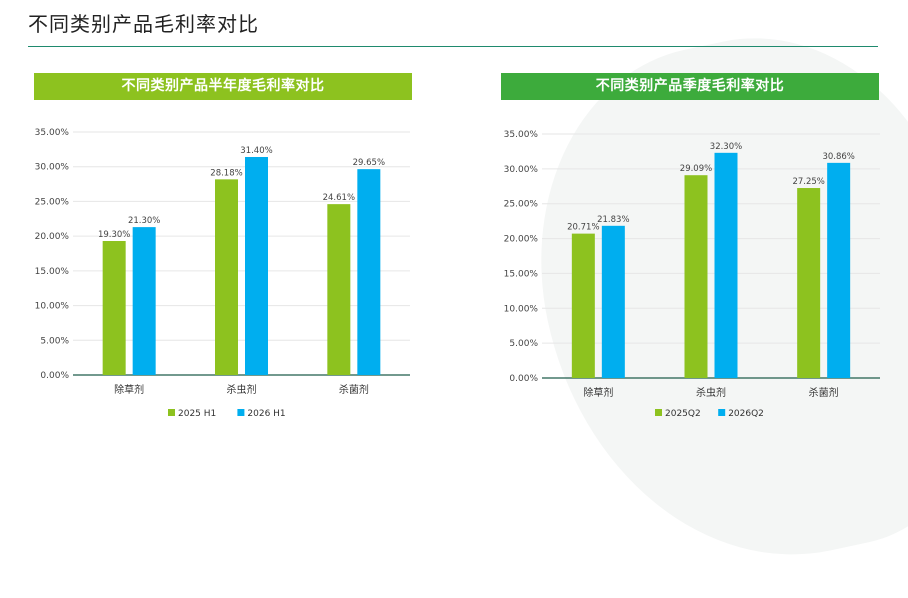 The image size is (908, 598). I want to click on legend-label: 2026Q2, so click(746, 414).